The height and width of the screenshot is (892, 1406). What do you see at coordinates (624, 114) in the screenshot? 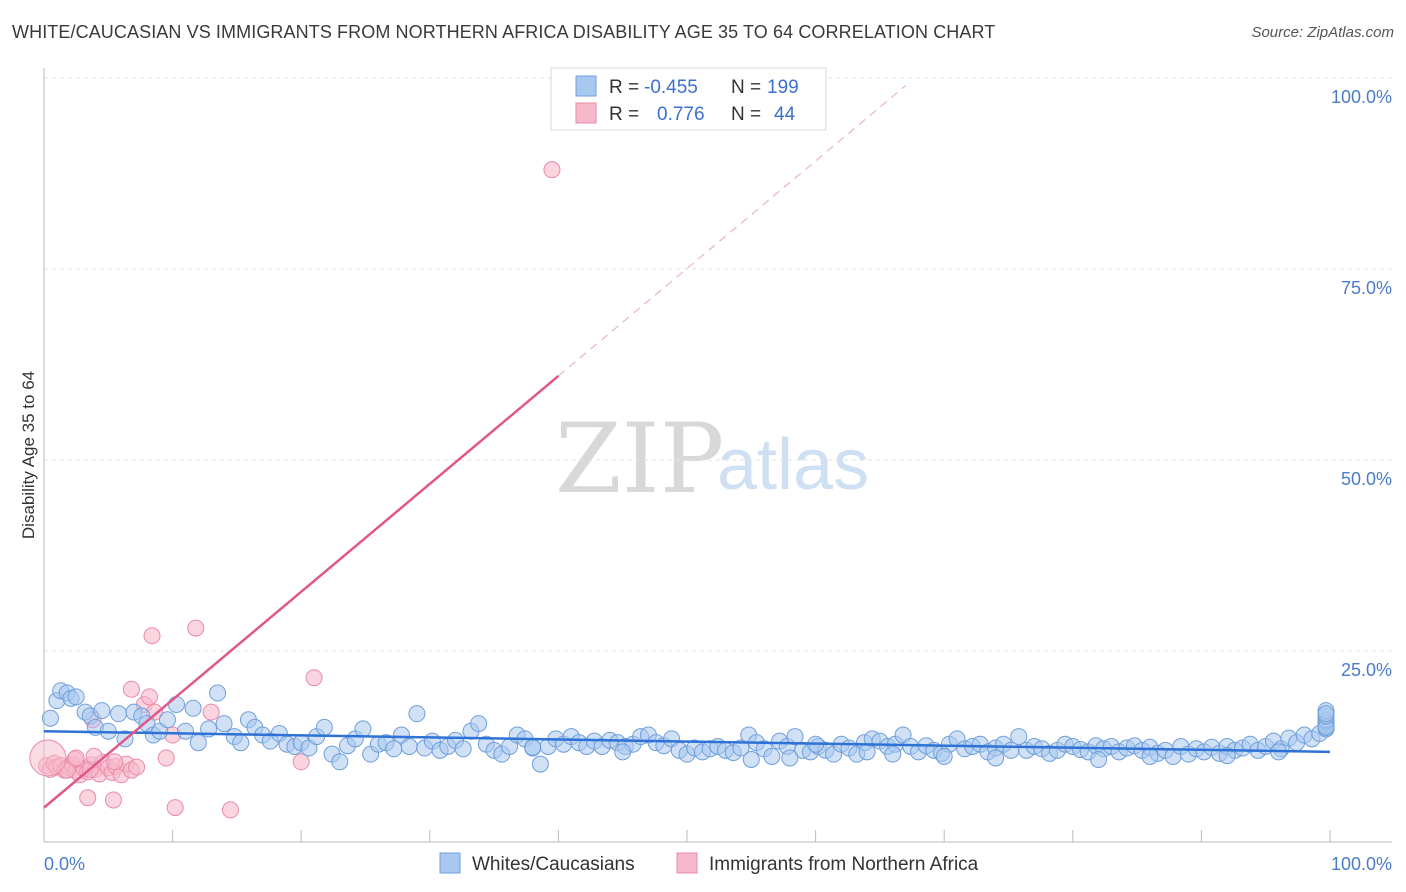
I see `stats-r-label-pink: R =` at bounding box center [624, 114].